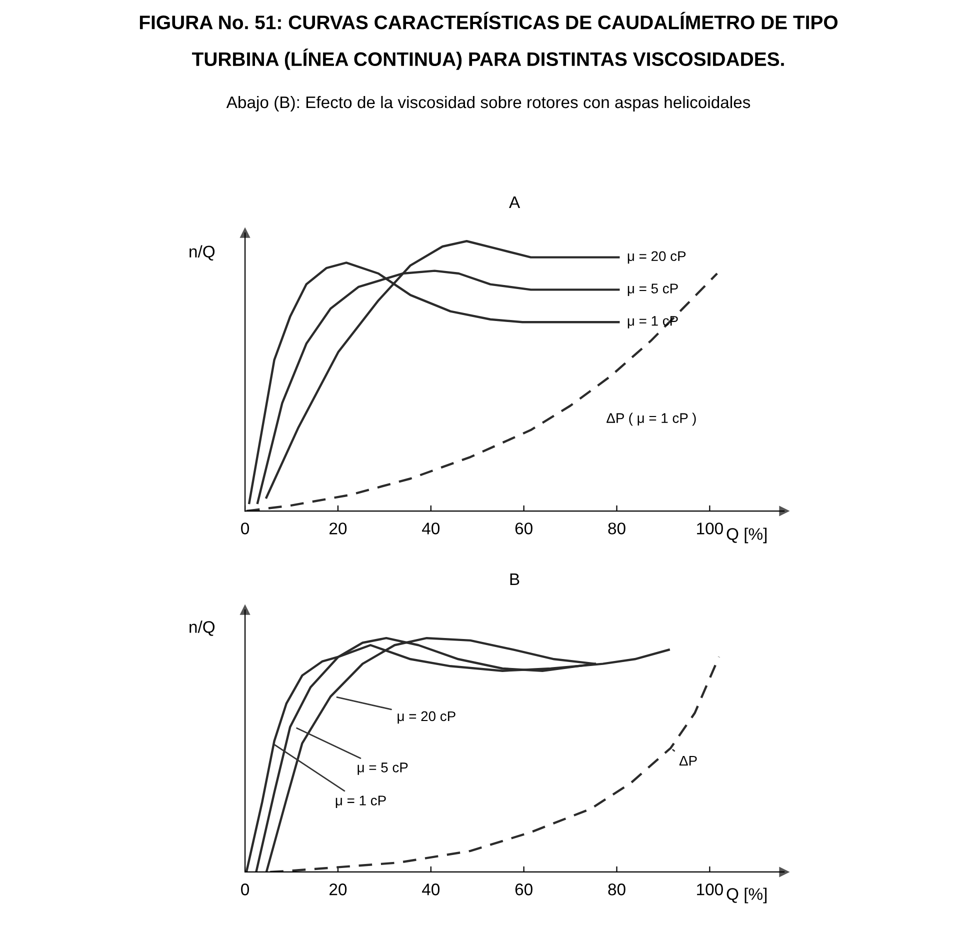  Describe the element at coordinates (688, 761) in the screenshot. I see `annotation: ΔP` at that location.